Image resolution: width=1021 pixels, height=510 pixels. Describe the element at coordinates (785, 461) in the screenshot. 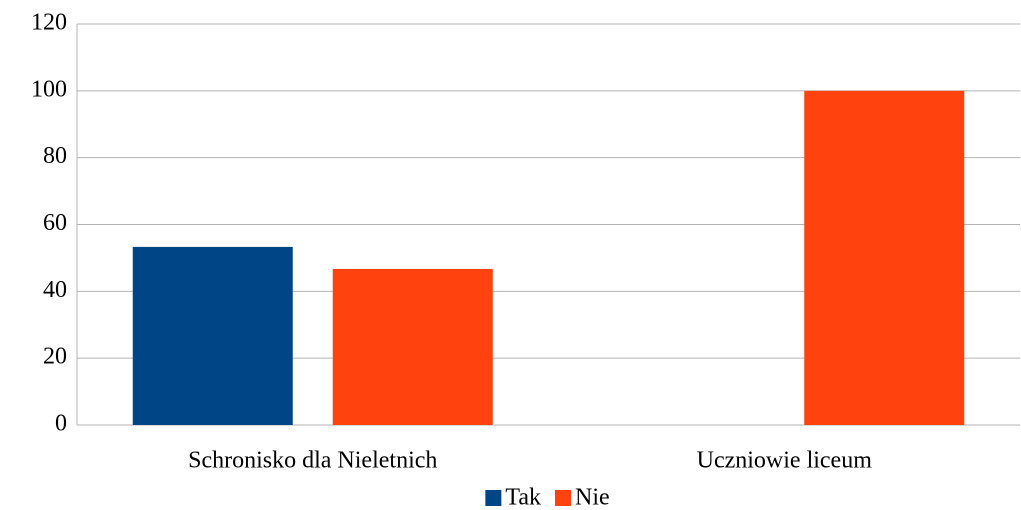

I see `x-tick-label: Uczniowie liceum` at that location.